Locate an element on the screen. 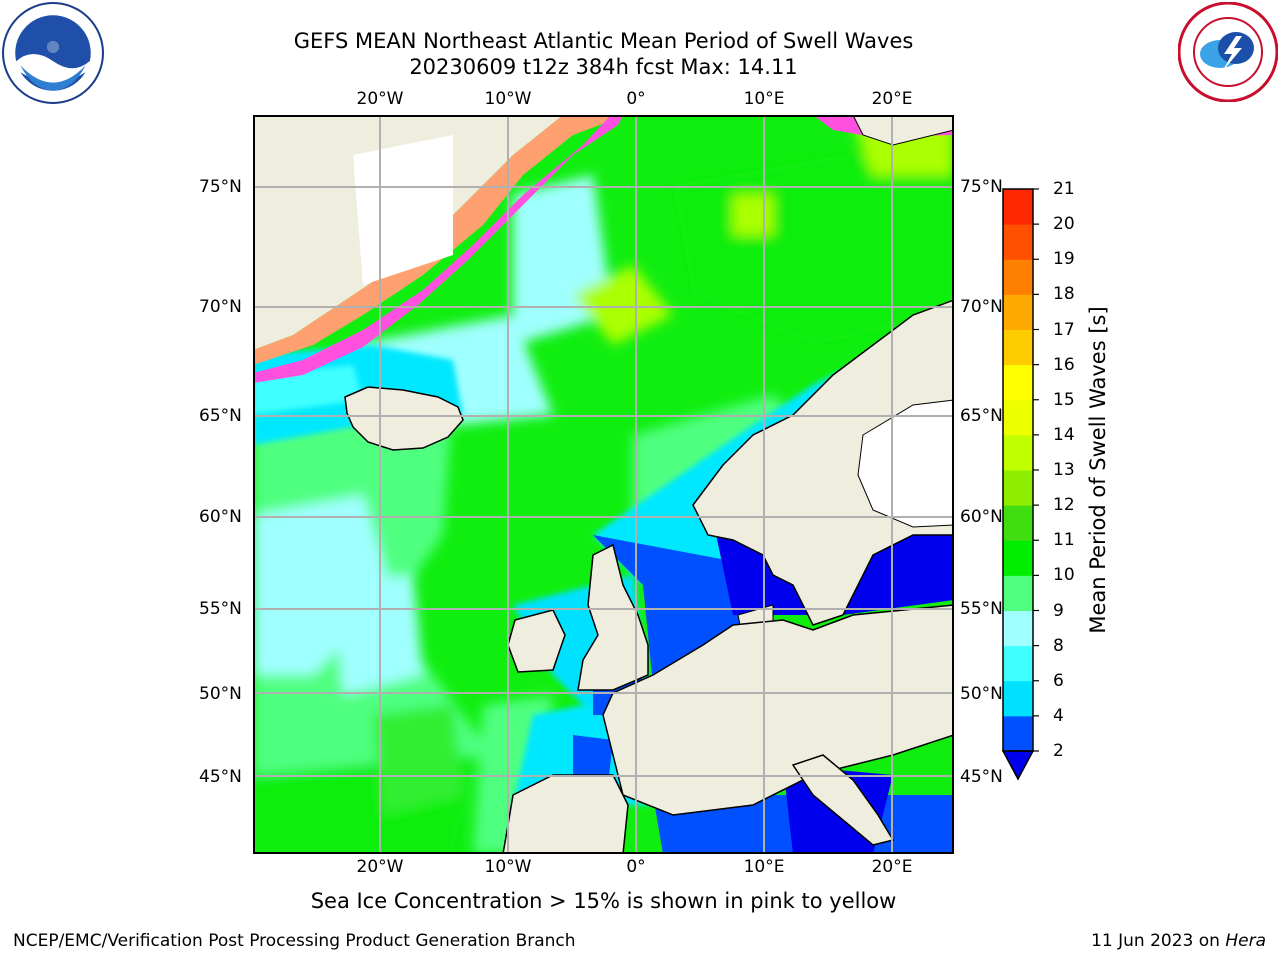  iceland is located at coordinates (404, 418).